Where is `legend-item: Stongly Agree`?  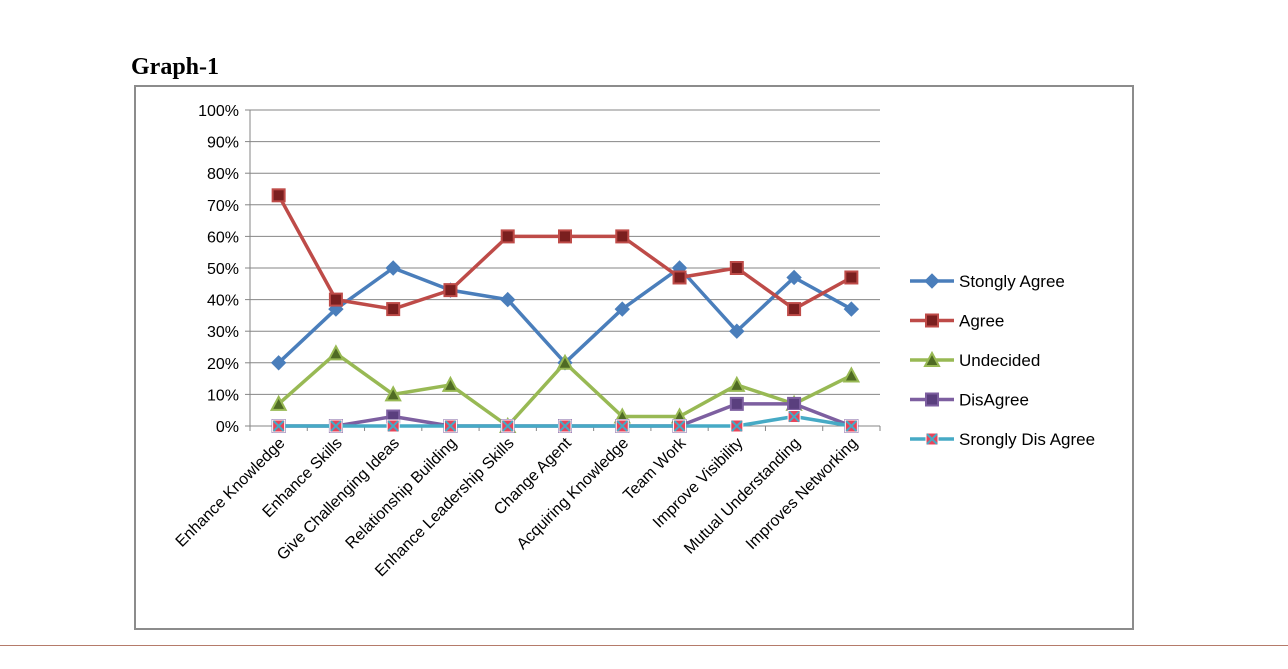 legend-item: Stongly Agree is located at coordinates (987, 281).